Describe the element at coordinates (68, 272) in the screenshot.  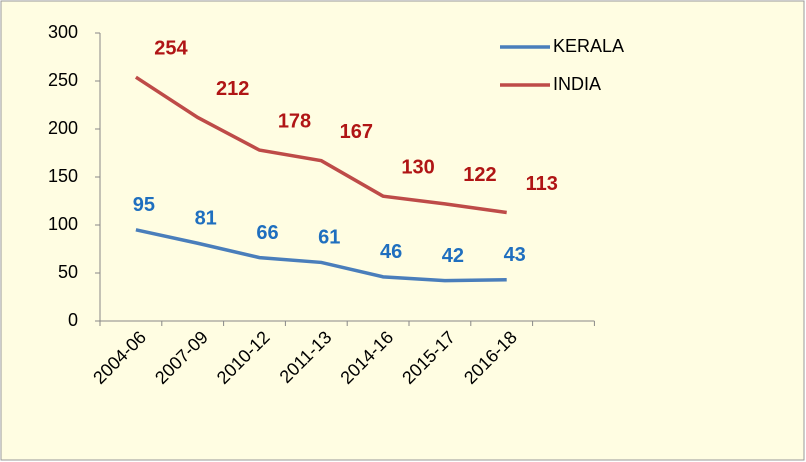
I see `y-tick-label: 50` at that location.